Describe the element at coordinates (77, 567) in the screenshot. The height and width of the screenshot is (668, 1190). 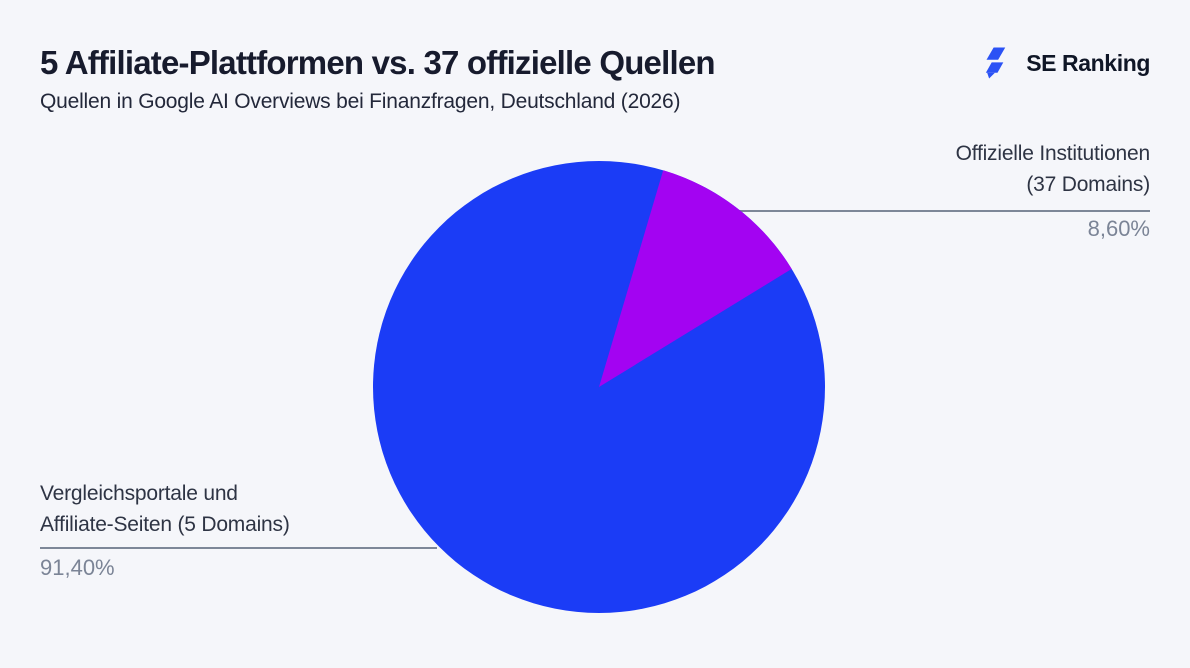
I see `value-affiliate: 91,40%` at that location.